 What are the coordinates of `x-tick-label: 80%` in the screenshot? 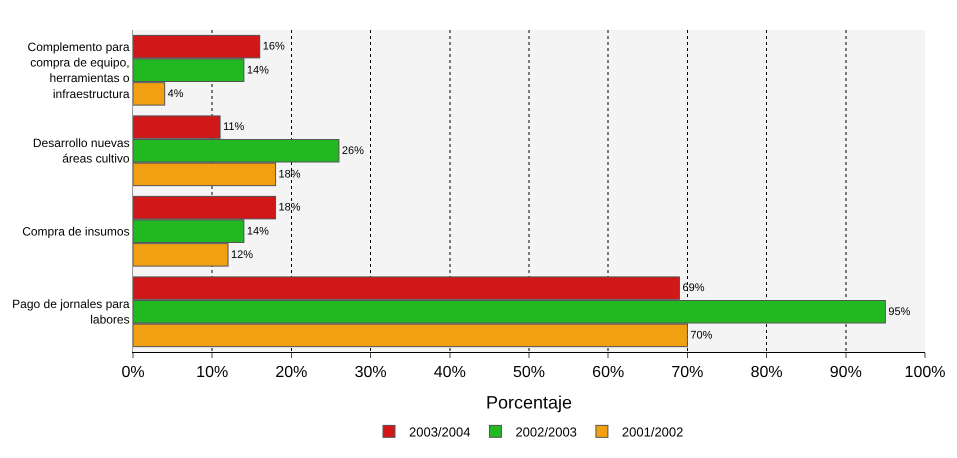 It's located at (766, 373).